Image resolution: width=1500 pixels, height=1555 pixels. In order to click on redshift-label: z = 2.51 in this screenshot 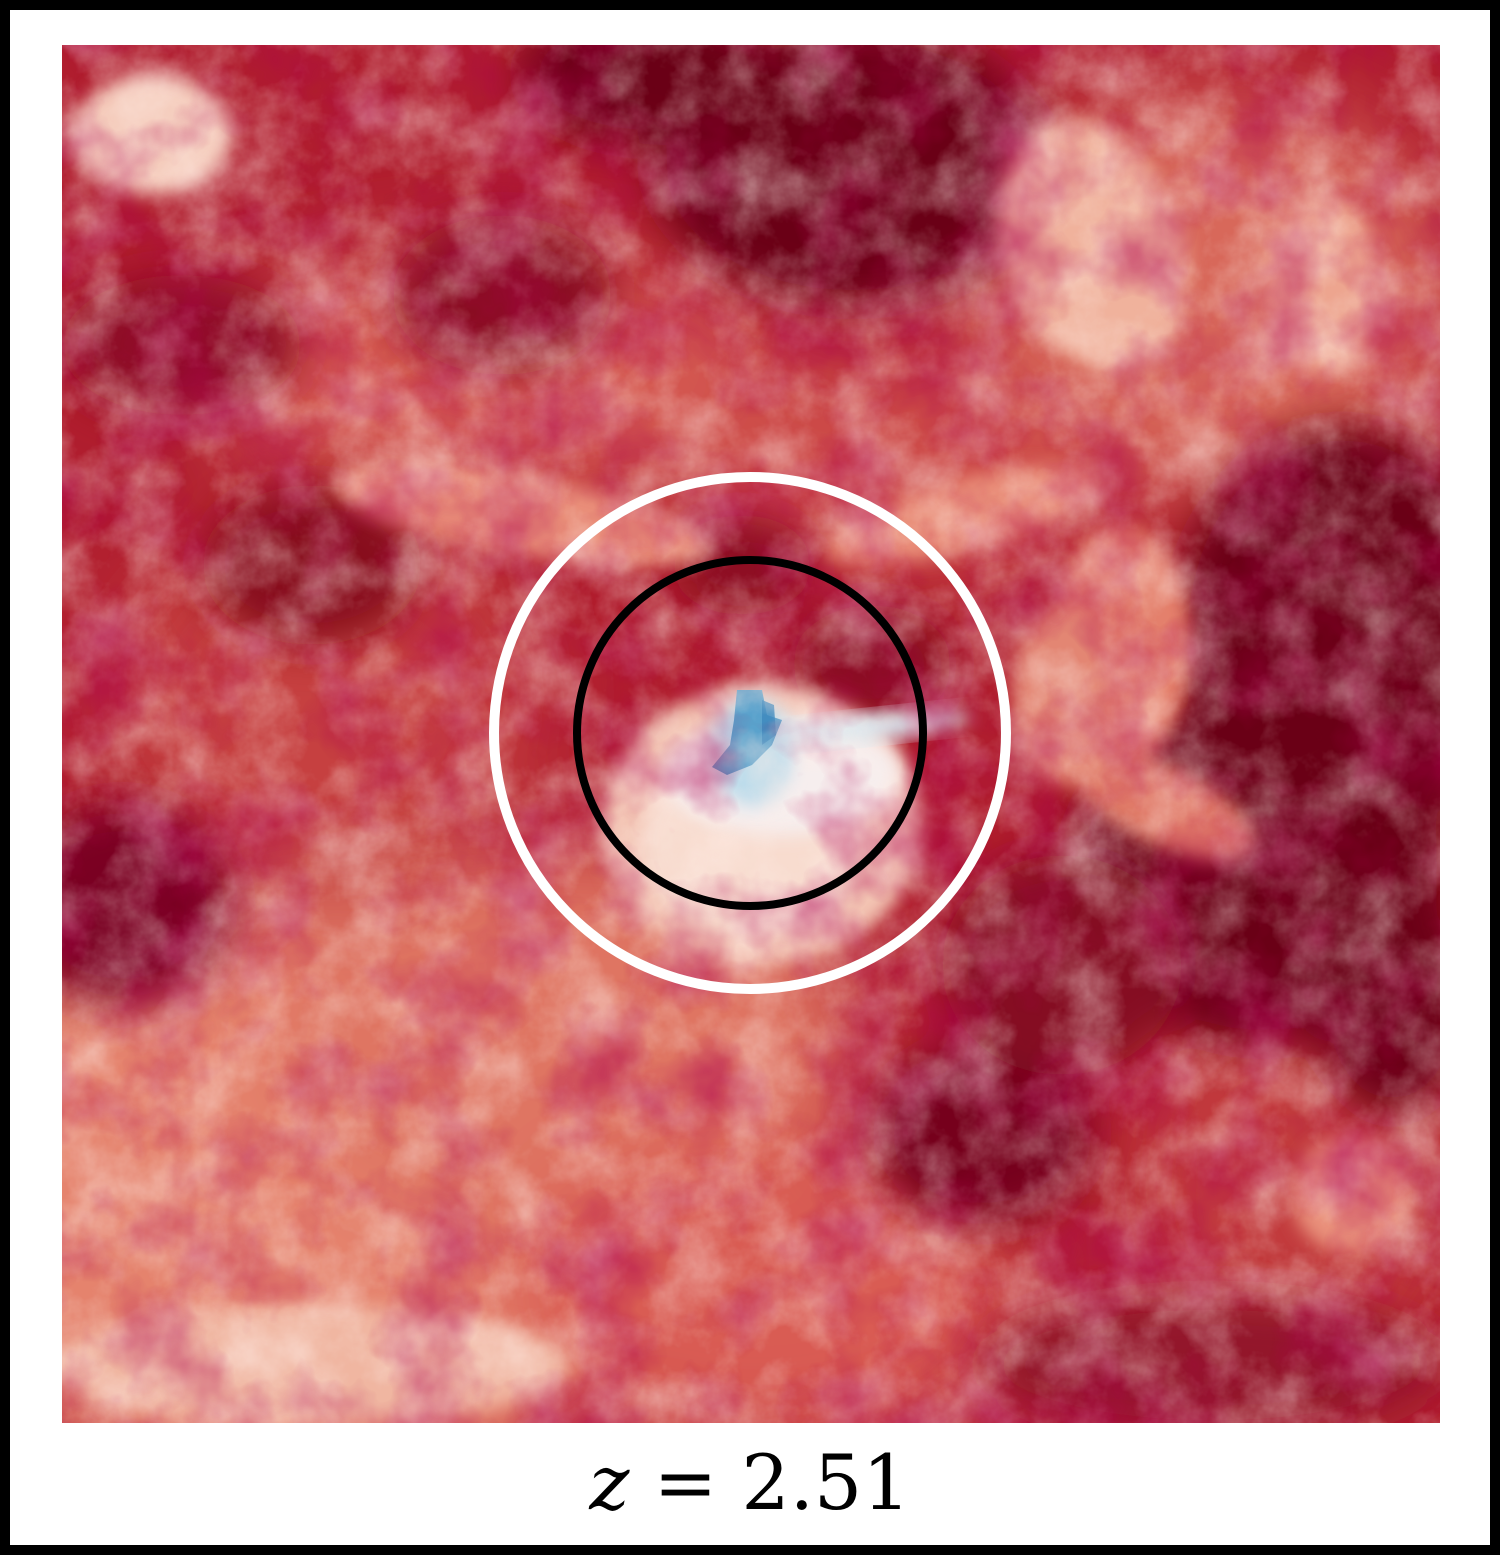, I will do `click(750, 1483)`.